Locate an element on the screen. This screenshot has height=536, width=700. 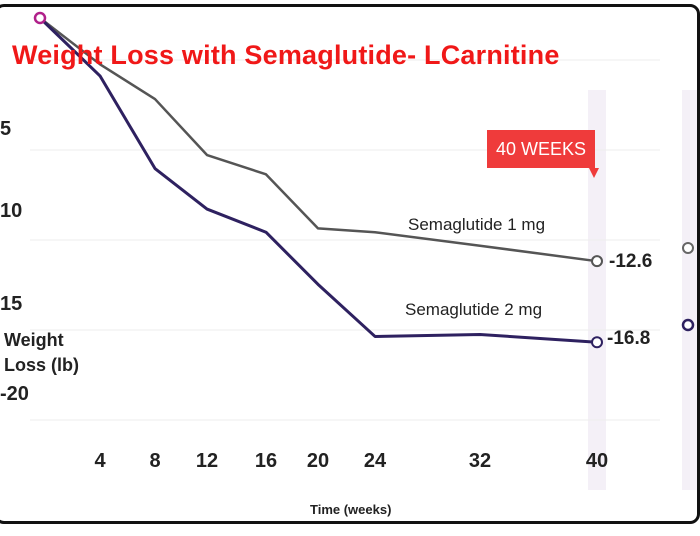
chart-title: Weight Loss with Semaglutide- LCarnitine is located at coordinates (286, 55).